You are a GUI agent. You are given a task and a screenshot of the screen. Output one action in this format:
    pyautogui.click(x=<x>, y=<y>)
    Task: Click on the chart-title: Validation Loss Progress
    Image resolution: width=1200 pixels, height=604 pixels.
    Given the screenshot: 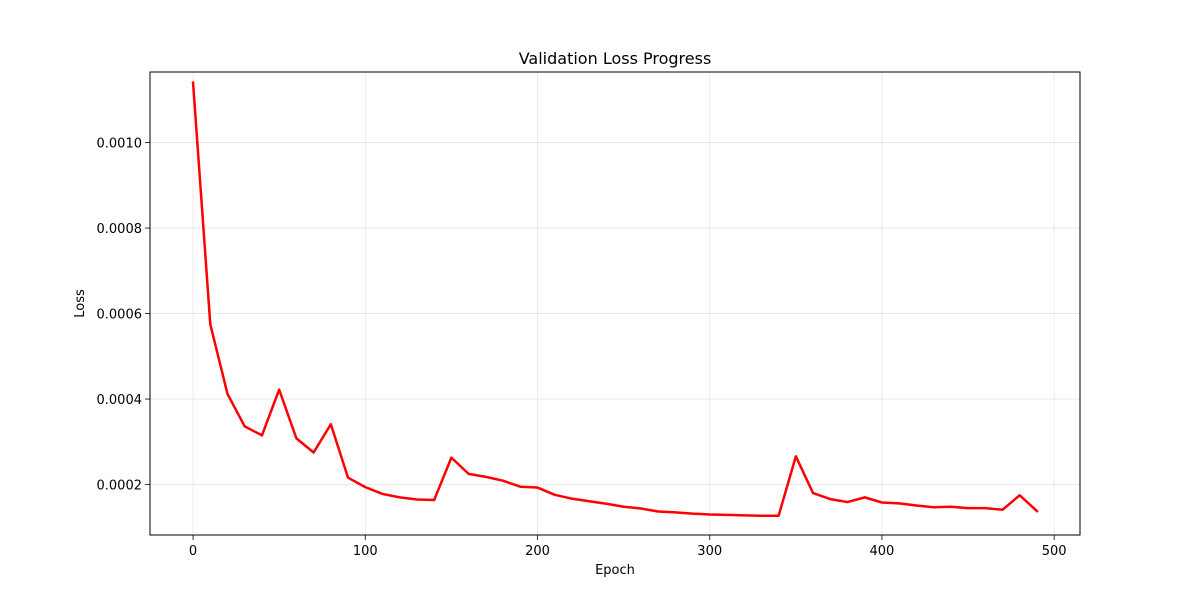 What is the action you would take?
    pyautogui.click(x=615, y=58)
    